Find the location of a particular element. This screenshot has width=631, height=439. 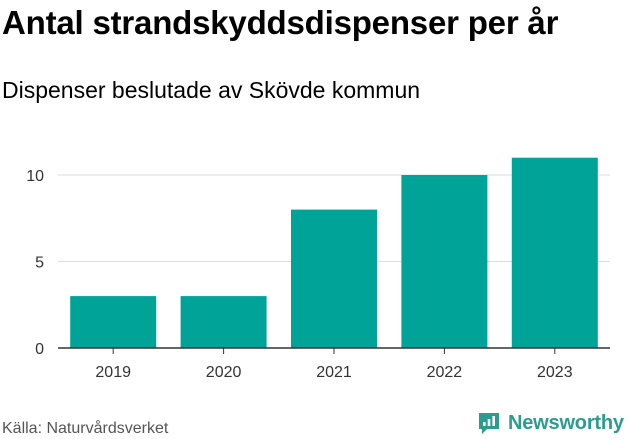

chart-subtitle: Dispenser beslutade av Skövde kommun is located at coordinates (211, 90).